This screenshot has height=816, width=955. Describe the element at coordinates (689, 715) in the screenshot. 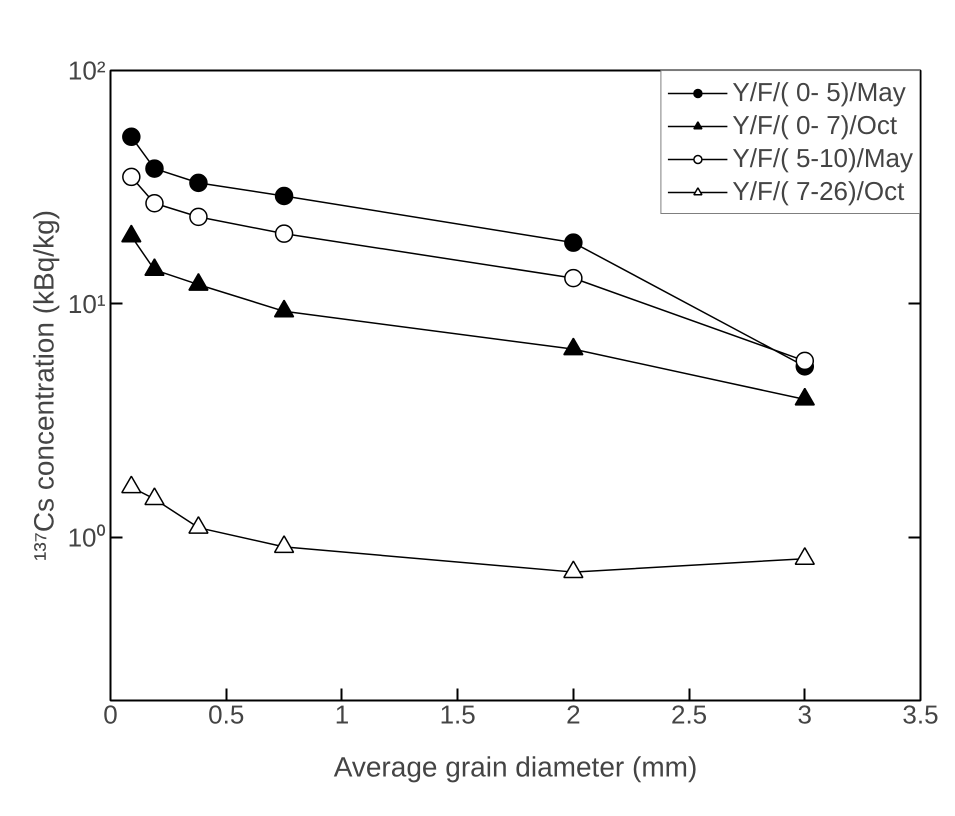

I see `x-tick-label: 2.5` at that location.